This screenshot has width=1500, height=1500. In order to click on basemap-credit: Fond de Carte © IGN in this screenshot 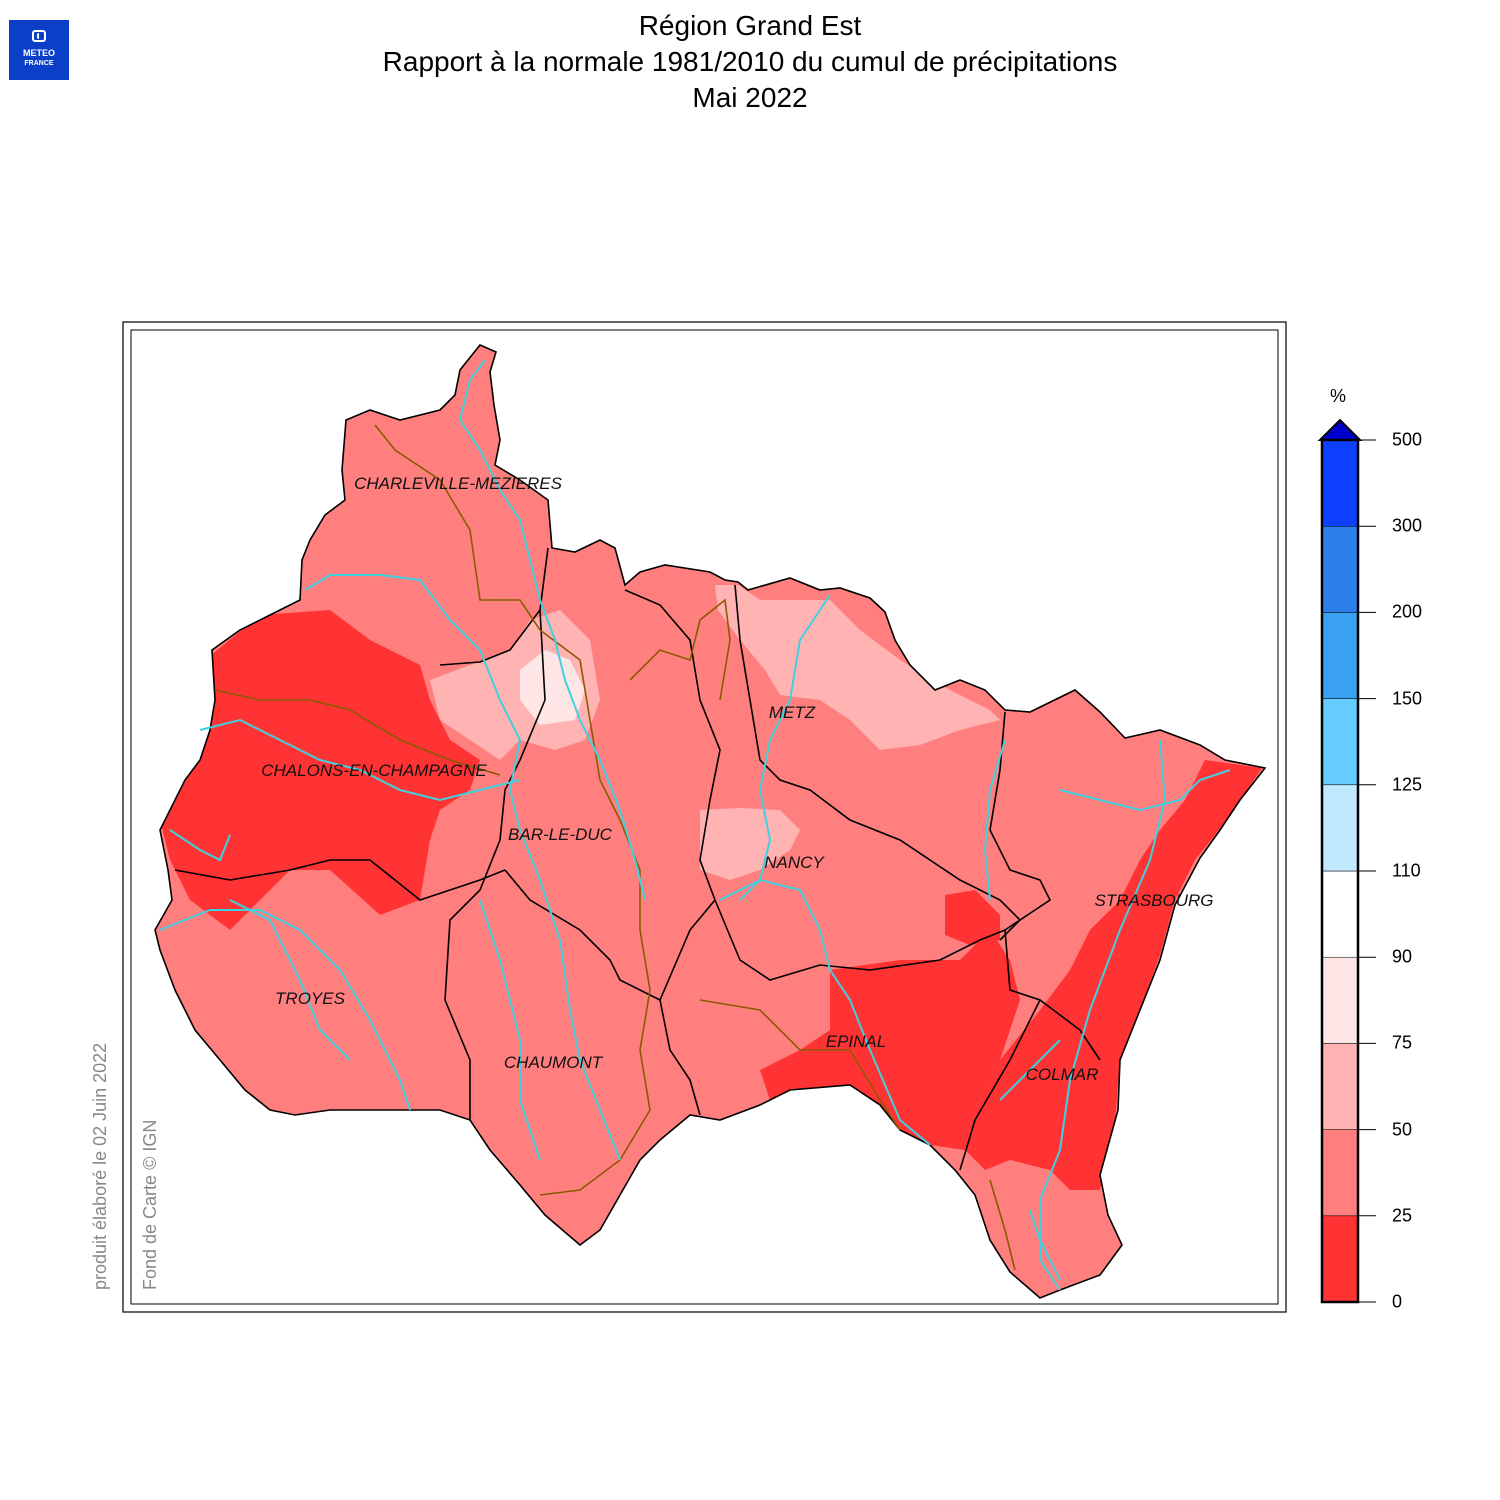, I will do `click(150, 1204)`.